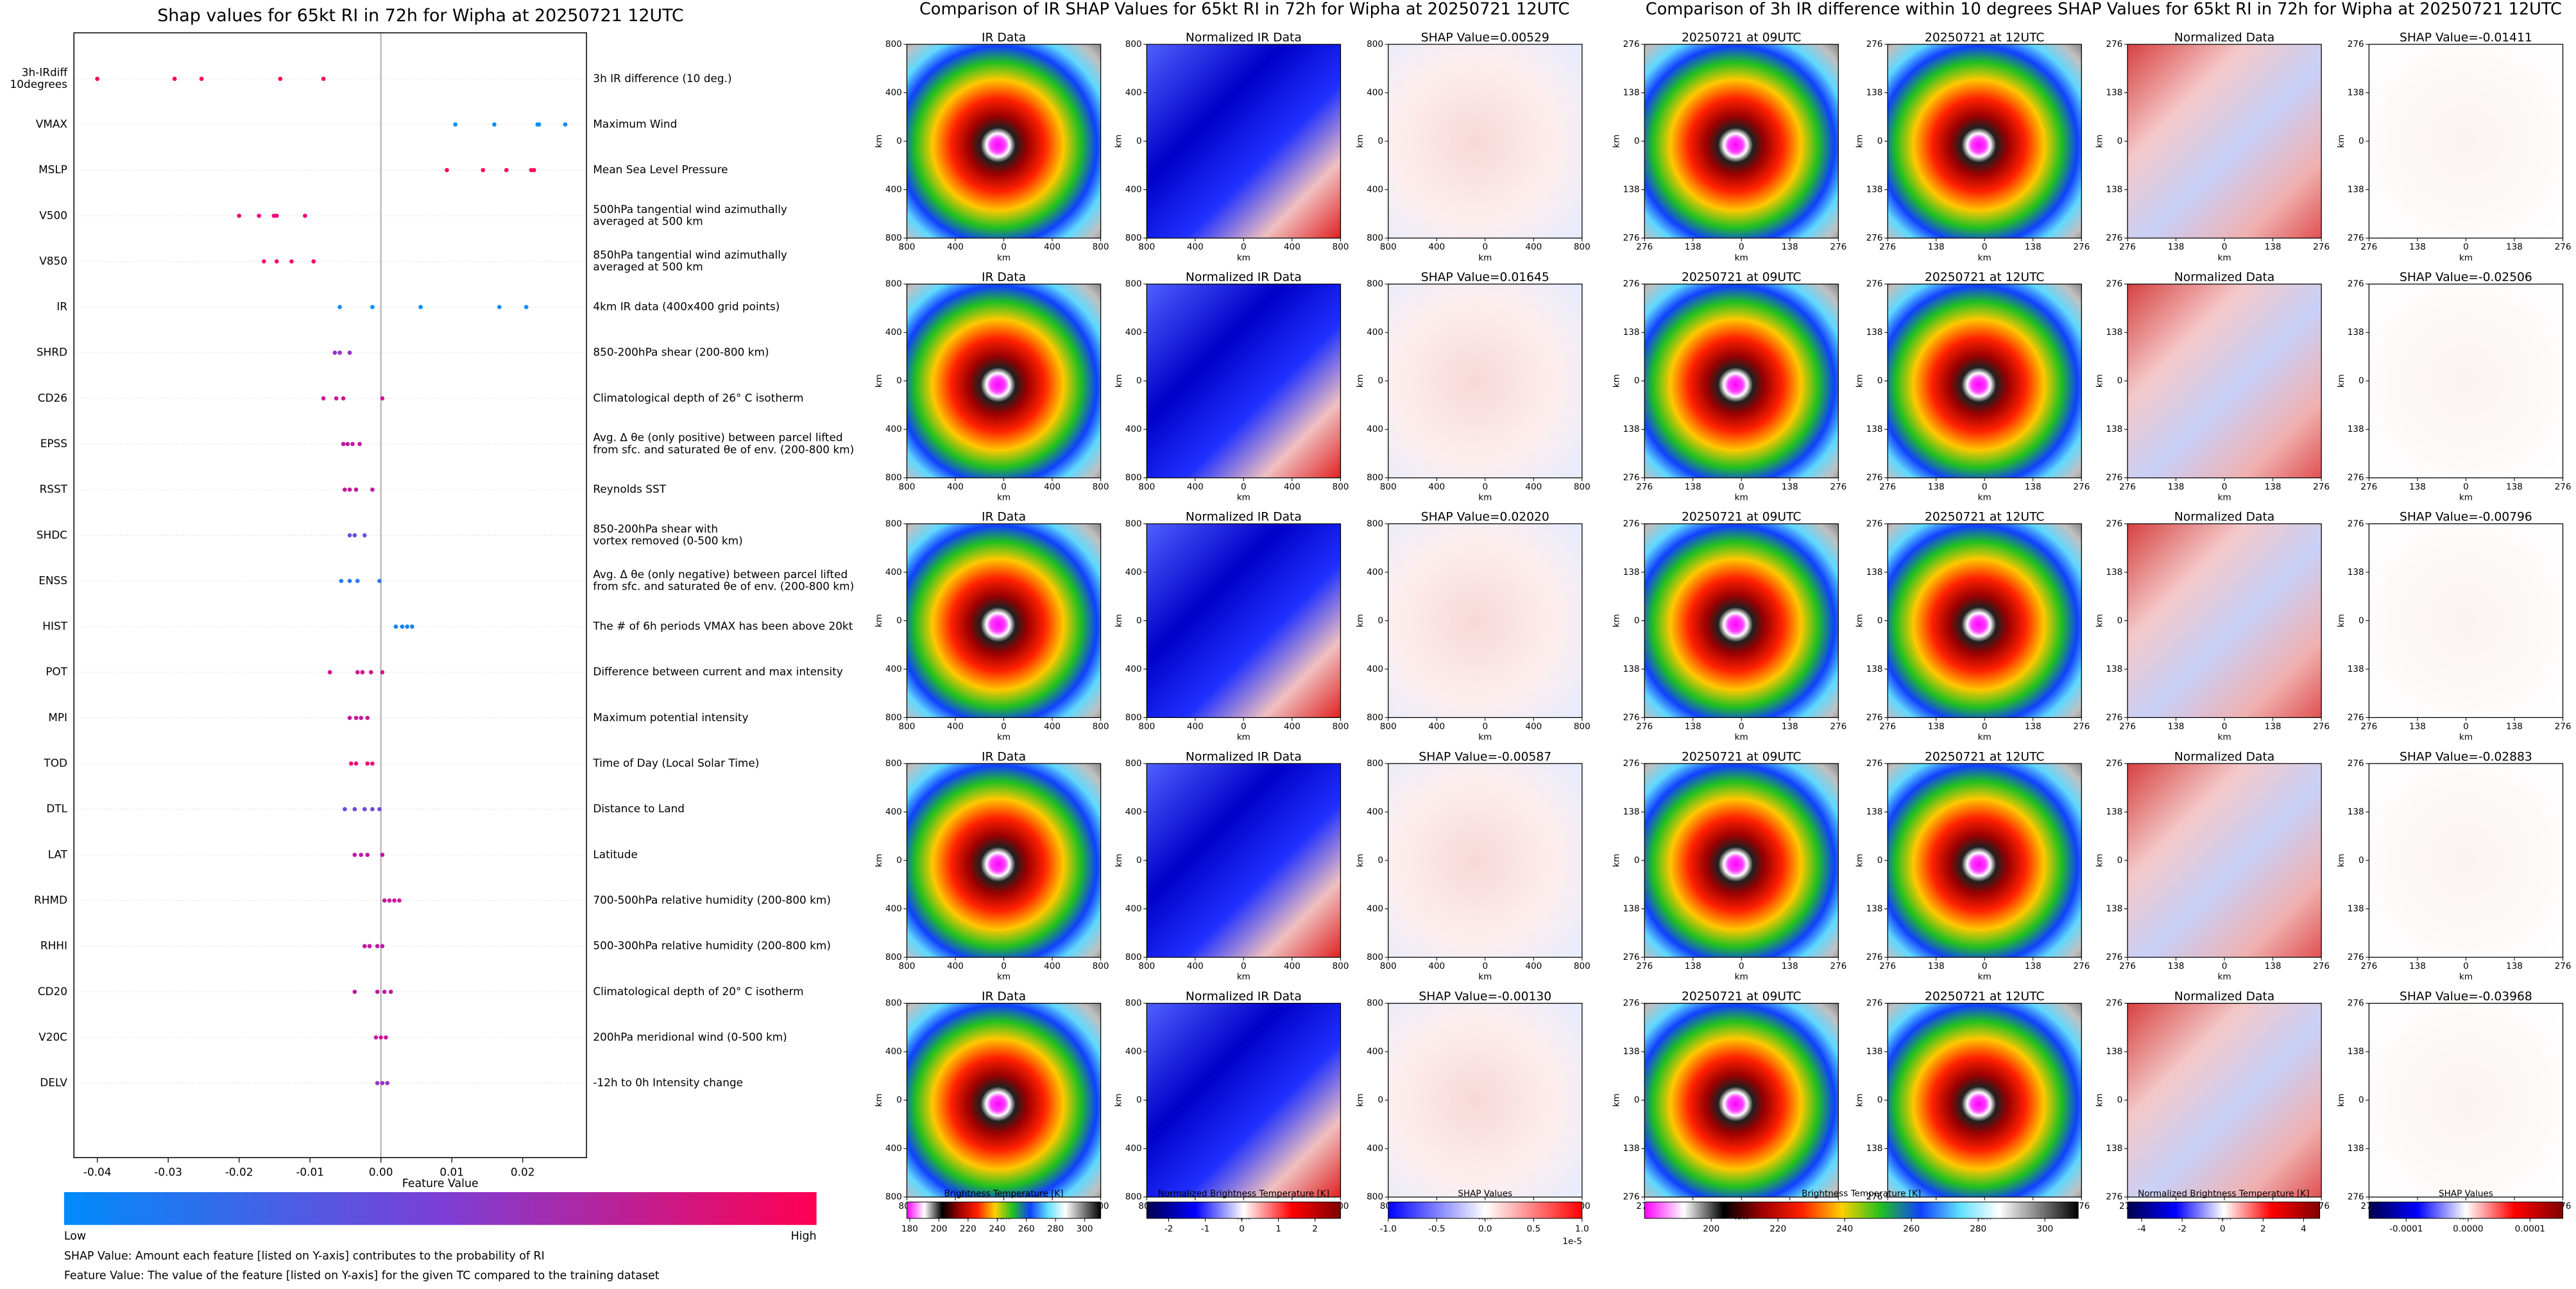 This screenshot has width=2576, height=1289. Describe the element at coordinates (53, 443) in the screenshot. I see `y-tick-label: EPSS` at that location.